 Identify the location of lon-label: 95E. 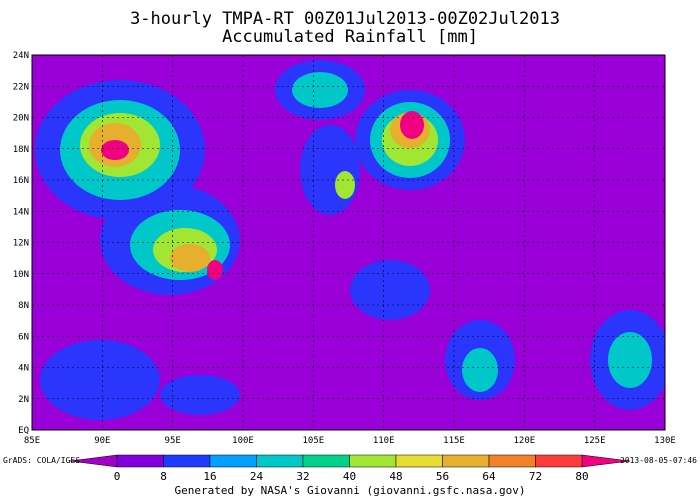
(173, 441).